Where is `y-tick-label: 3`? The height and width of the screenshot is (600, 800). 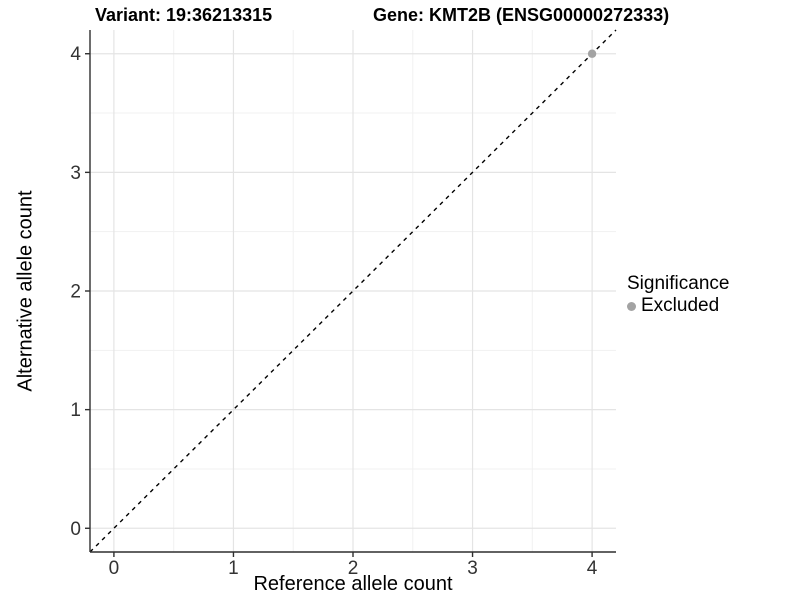
y-tick-label: 3 is located at coordinates (75, 173).